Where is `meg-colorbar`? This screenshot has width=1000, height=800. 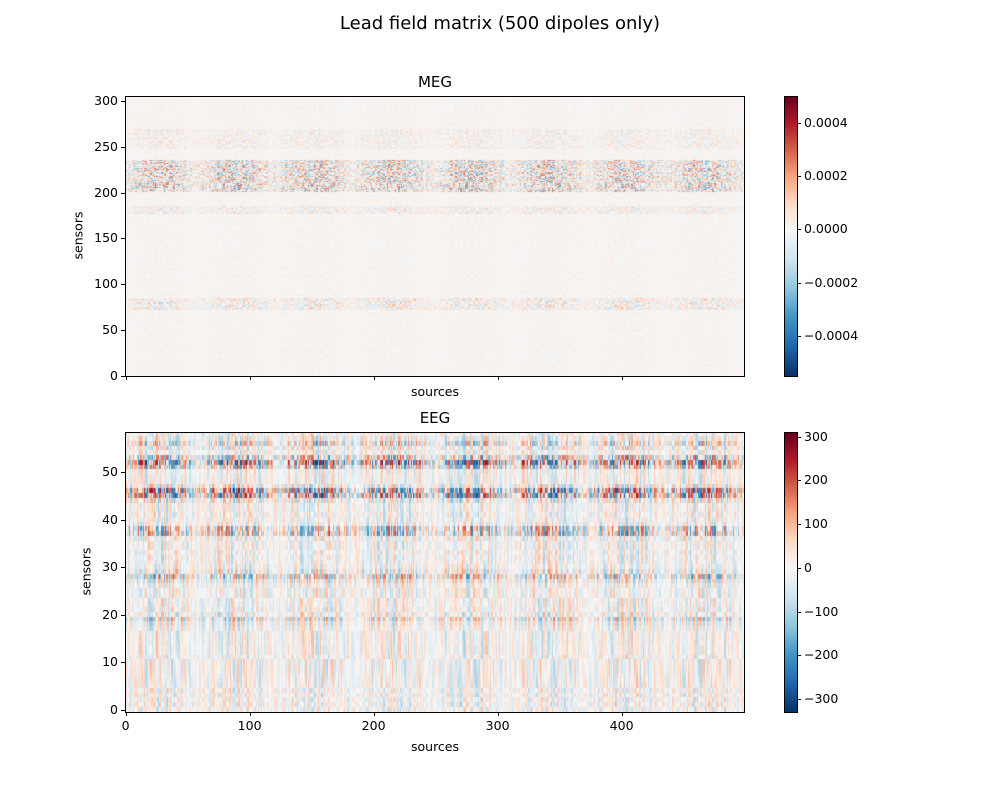
meg-colorbar is located at coordinates (791, 236).